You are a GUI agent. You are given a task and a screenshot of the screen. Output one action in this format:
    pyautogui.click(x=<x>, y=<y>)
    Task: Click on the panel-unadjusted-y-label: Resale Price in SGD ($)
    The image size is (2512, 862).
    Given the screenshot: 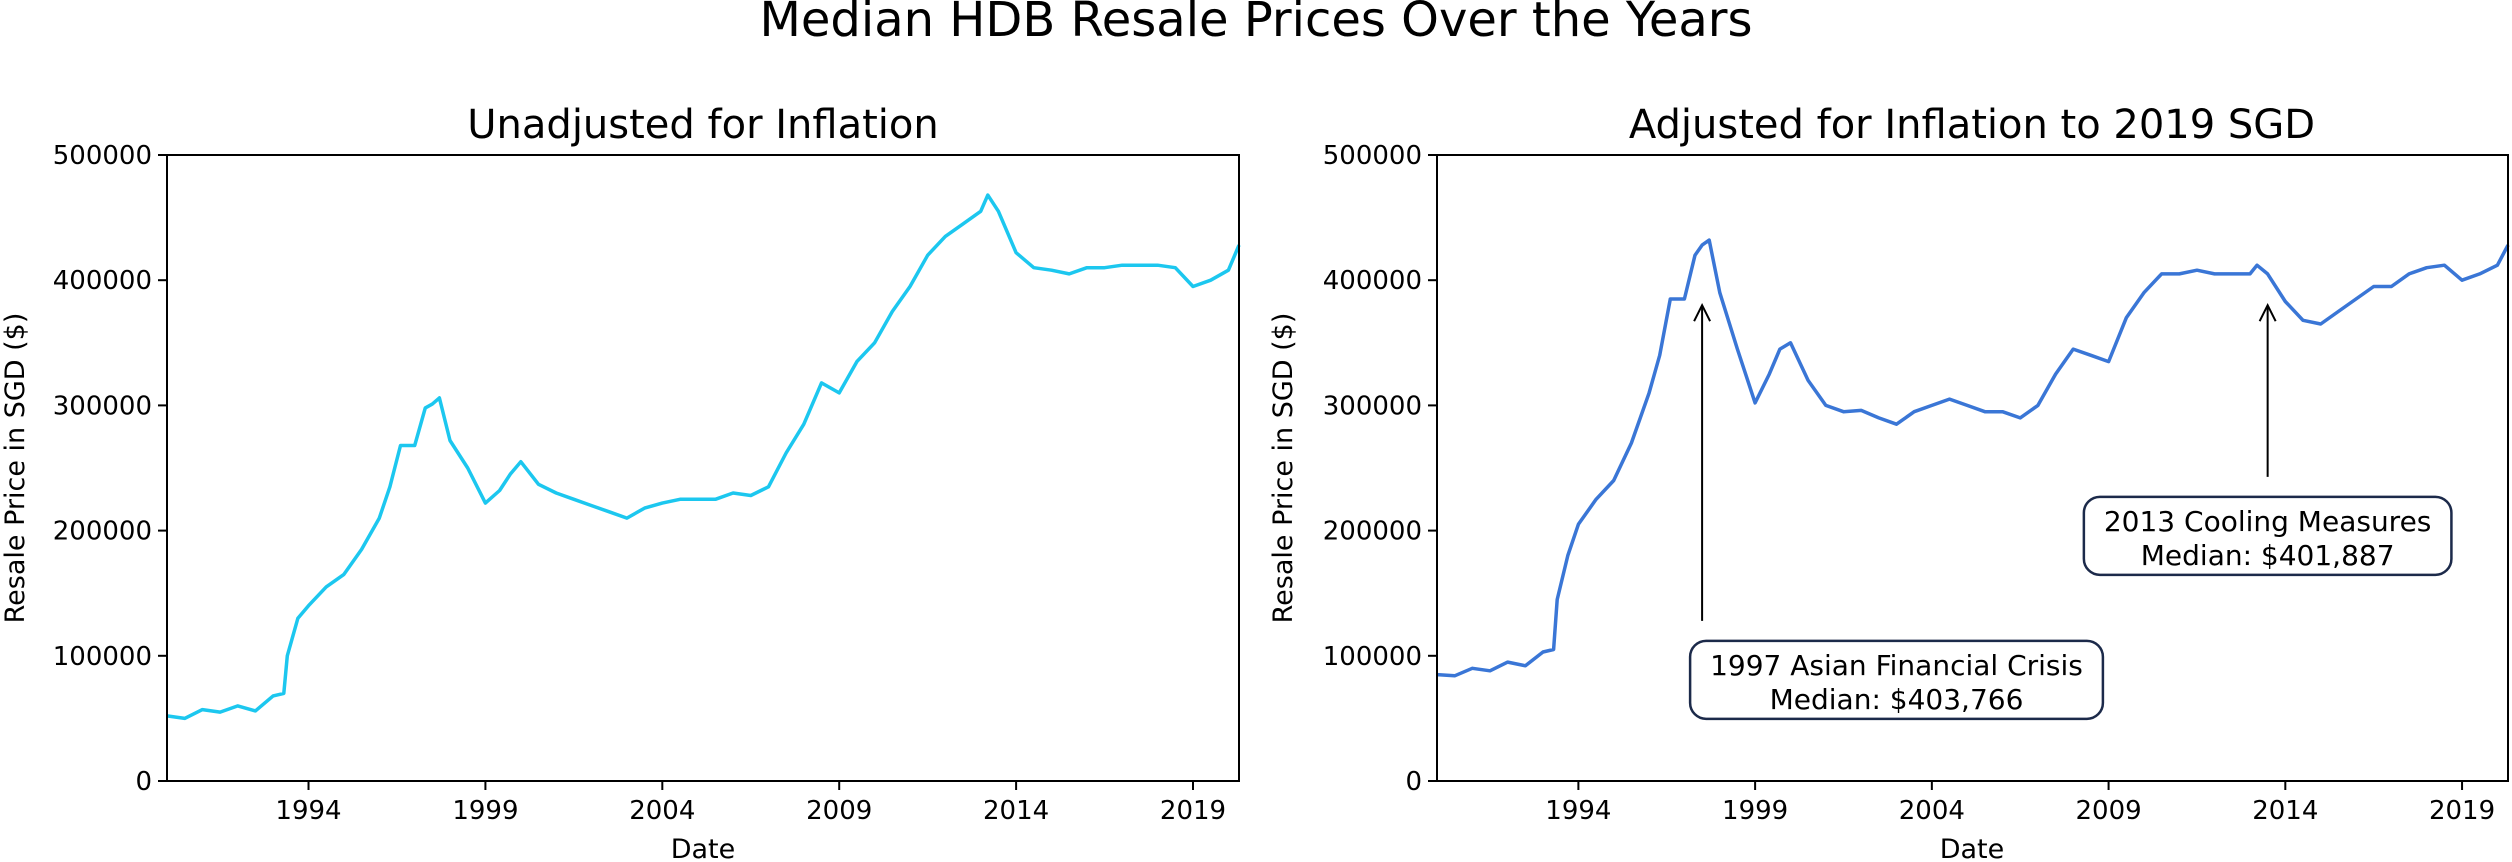 What is the action you would take?
    pyautogui.click(x=15, y=468)
    